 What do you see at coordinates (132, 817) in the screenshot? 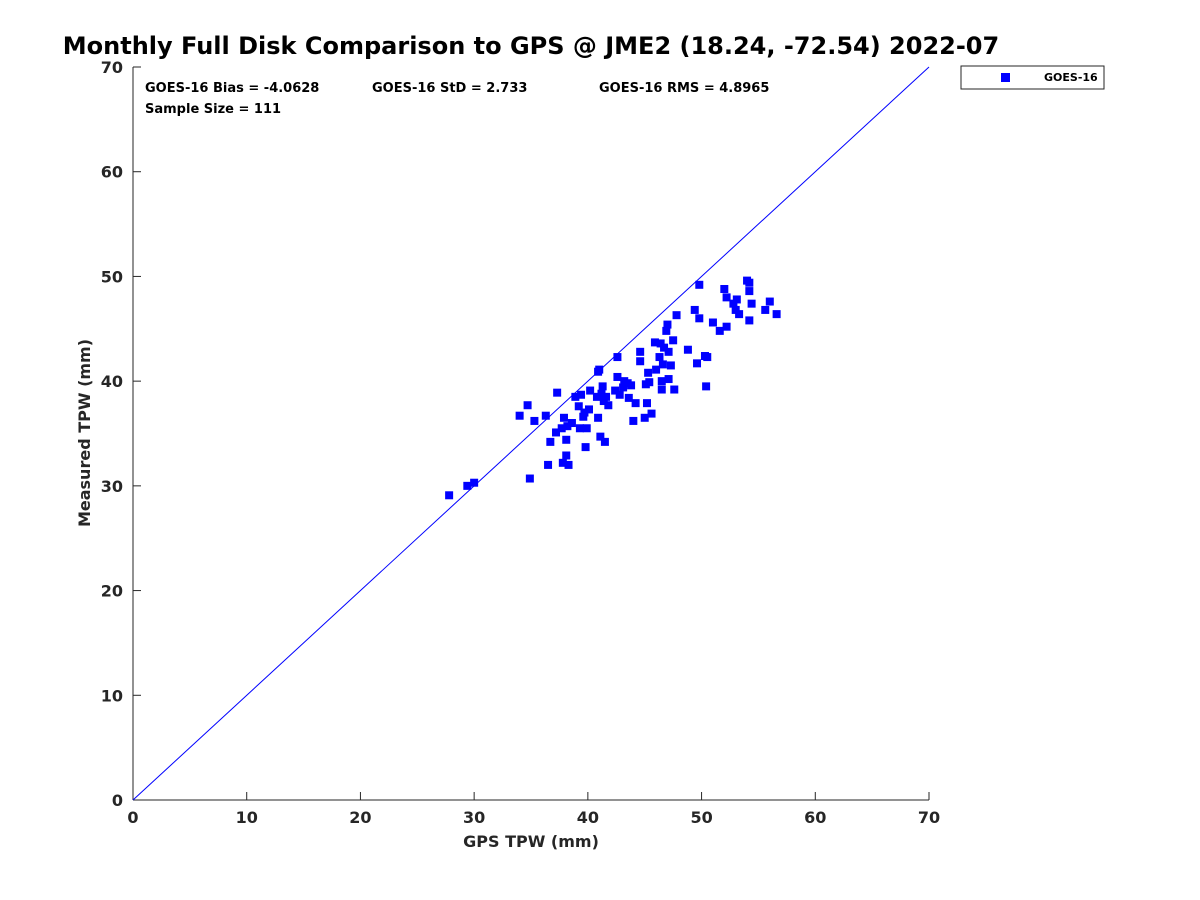
I see `x-tick-label: 0` at bounding box center [132, 817].